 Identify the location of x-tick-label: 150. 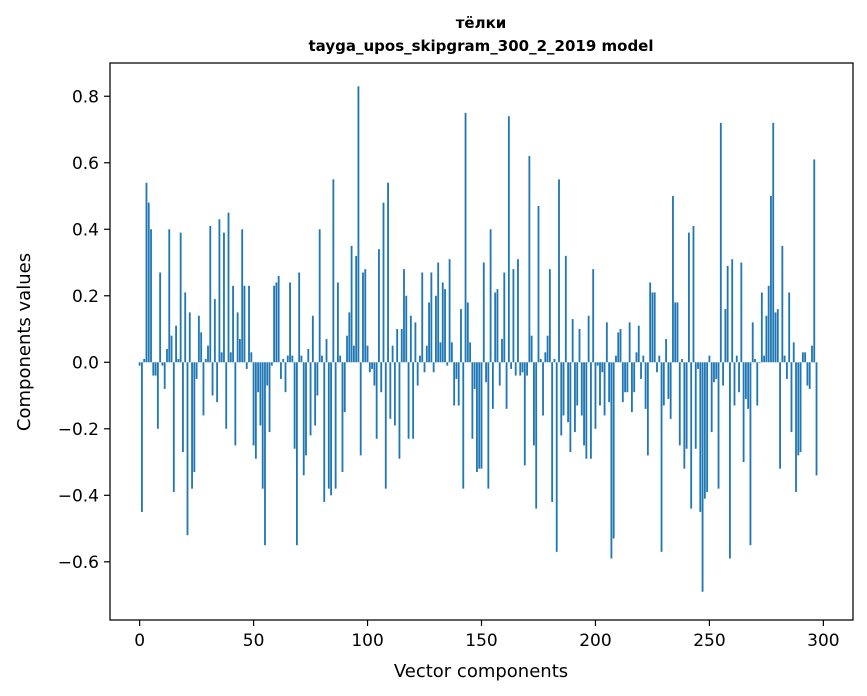
(481, 641).